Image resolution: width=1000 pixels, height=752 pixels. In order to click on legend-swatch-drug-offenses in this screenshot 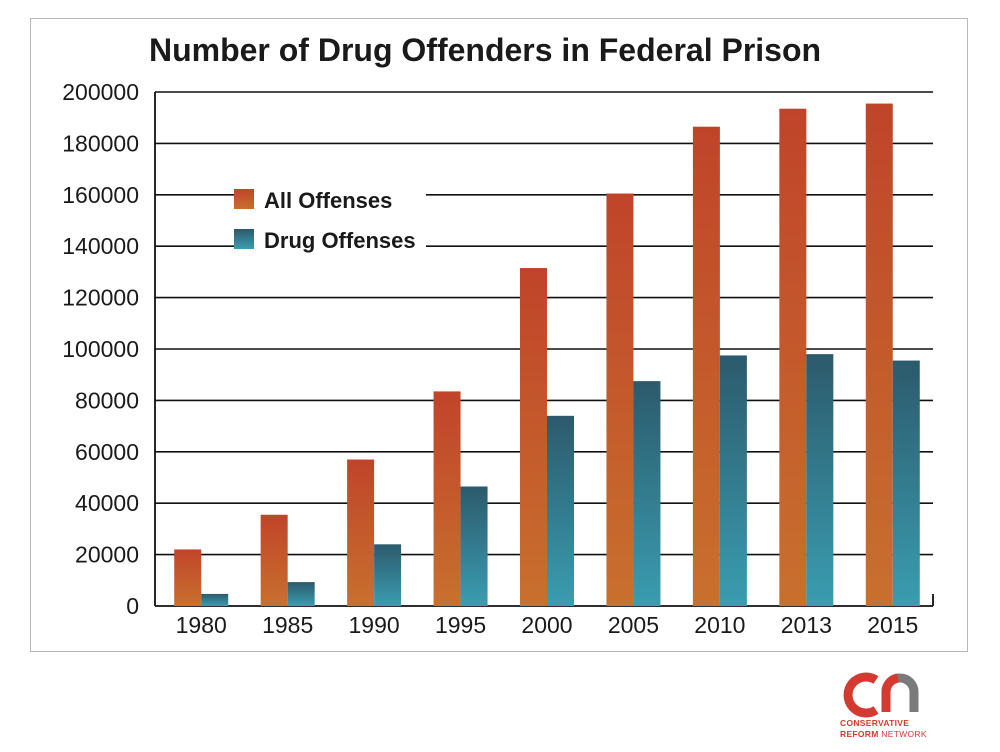, I will do `click(244, 239)`.